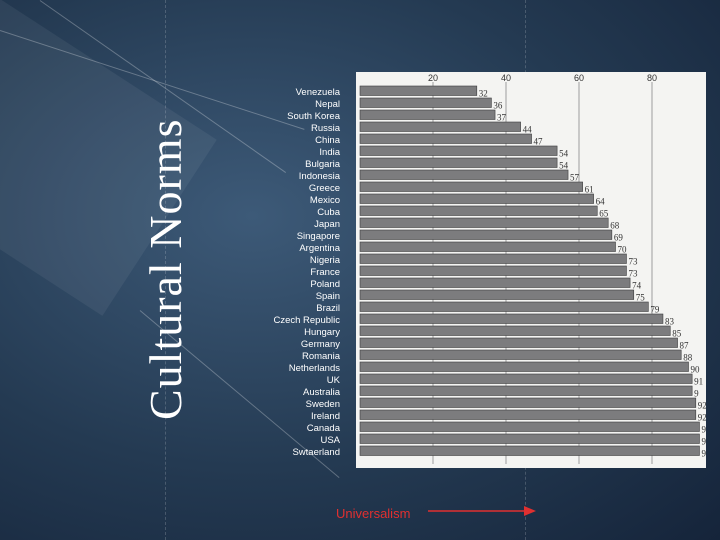 The height and width of the screenshot is (540, 720). Describe the element at coordinates (696, 370) in the screenshot. I see `bar-value-label: 90` at that location.